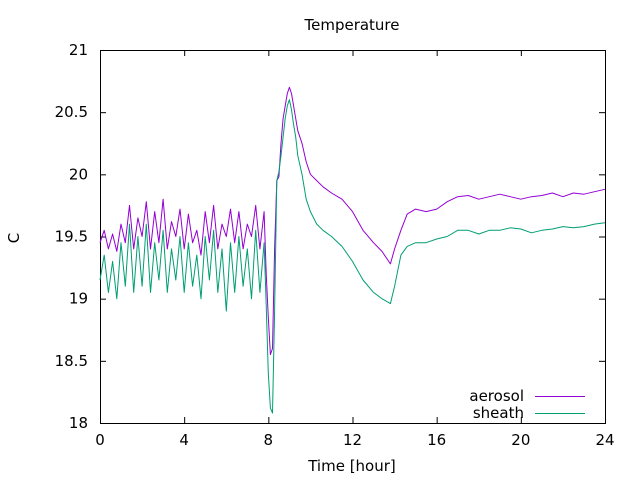  I want to click on y-axis-label: C, so click(14, 238).